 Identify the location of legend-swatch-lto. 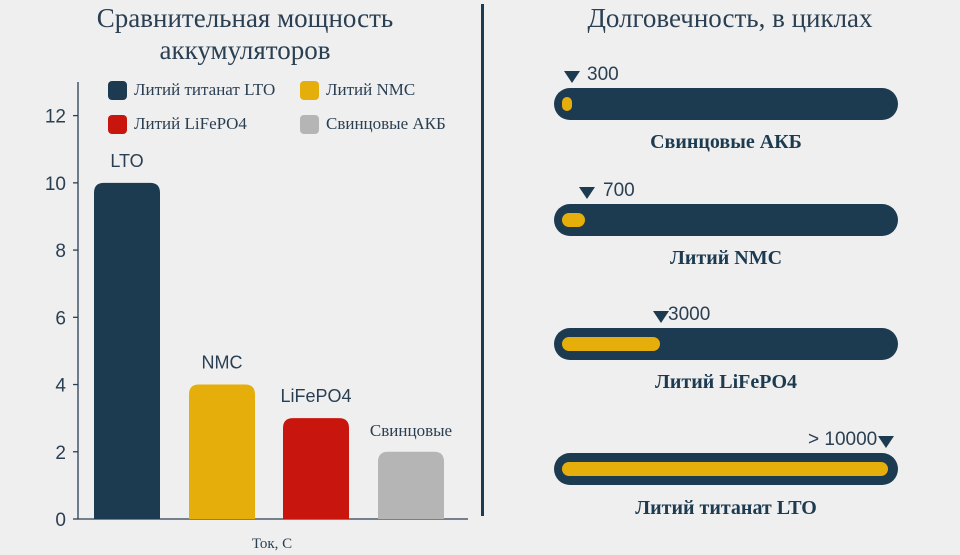
(117, 90).